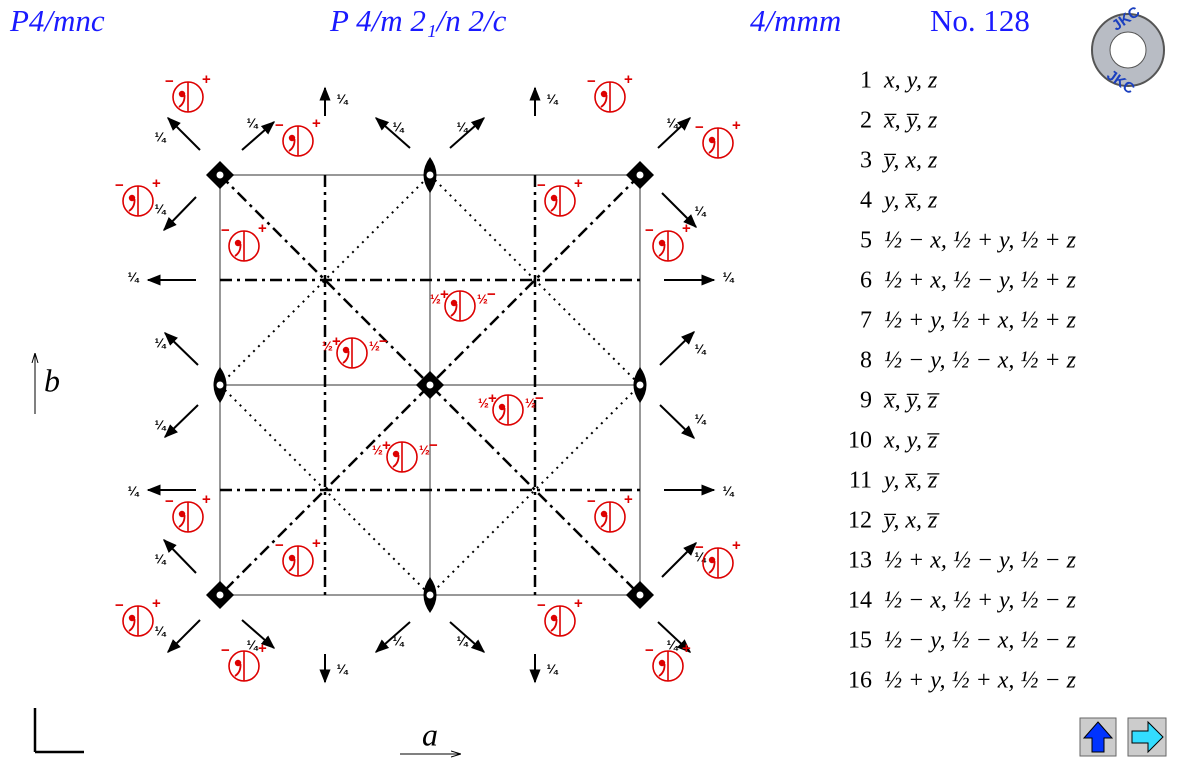 This screenshot has width=1180, height=775. Describe the element at coordinates (911, 401) in the screenshot. I see `position-coordinates: x̅, y̅, z̅` at that location.